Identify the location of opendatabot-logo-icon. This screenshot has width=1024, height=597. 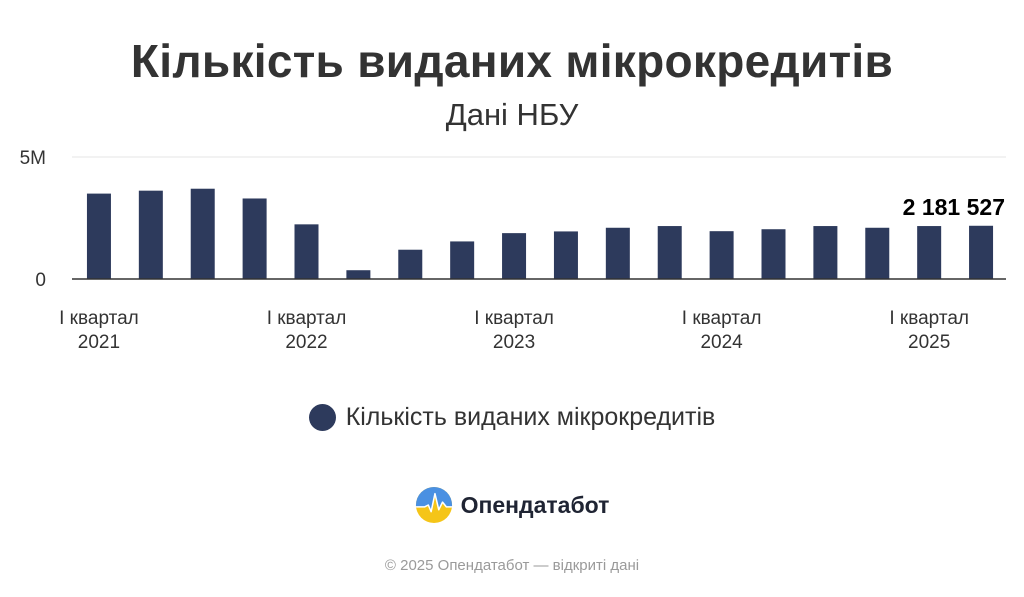
(433, 505).